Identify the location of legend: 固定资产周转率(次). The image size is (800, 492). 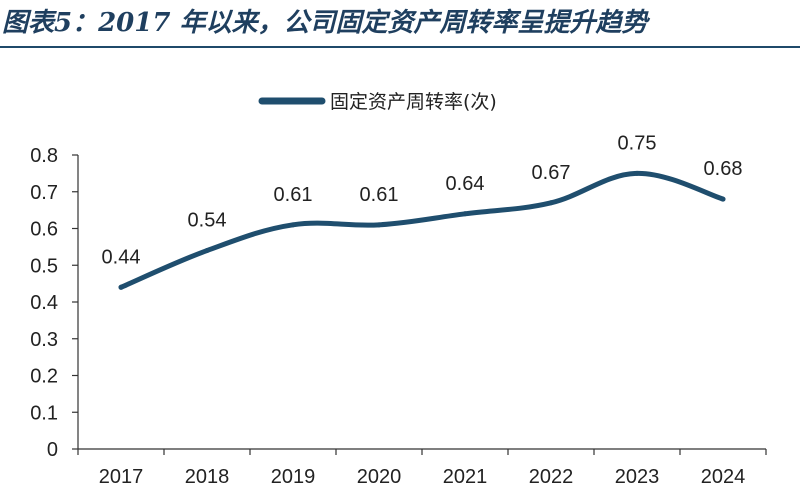
(377, 102).